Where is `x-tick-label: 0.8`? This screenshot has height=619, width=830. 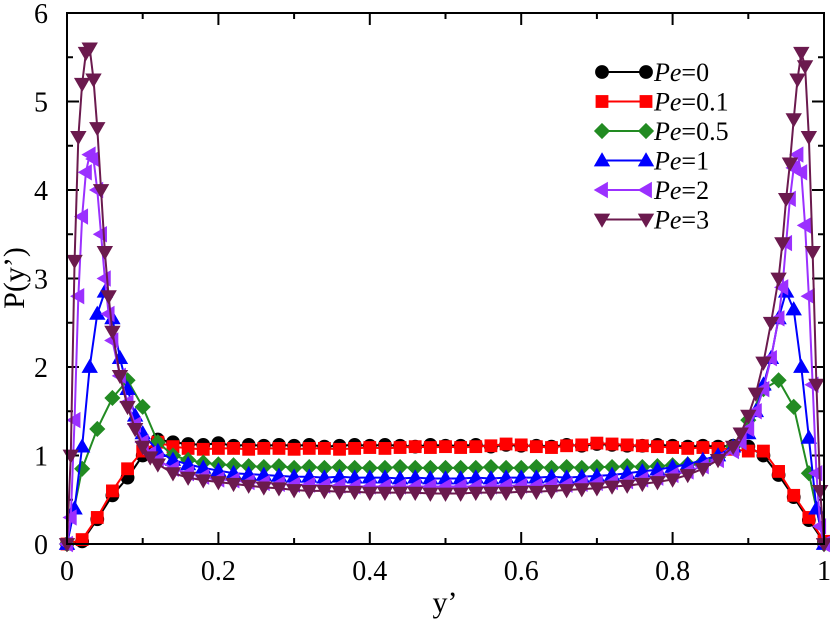 x-tick-label: 0.8 is located at coordinates (672, 571).